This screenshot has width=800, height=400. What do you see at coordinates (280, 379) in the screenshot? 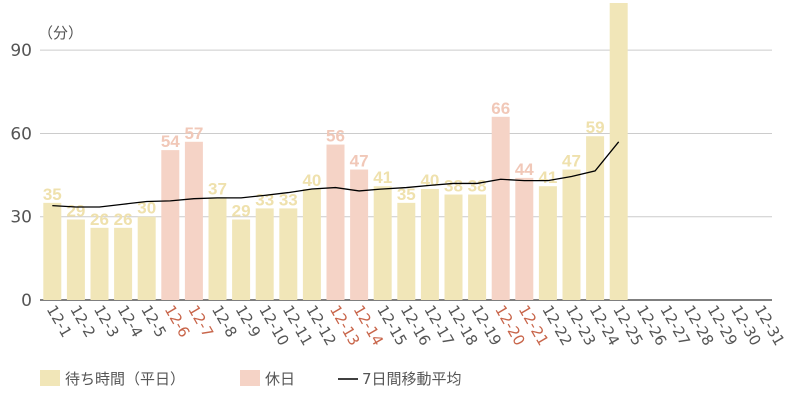
I see `legend-label-holiday: 休日` at bounding box center [280, 379].